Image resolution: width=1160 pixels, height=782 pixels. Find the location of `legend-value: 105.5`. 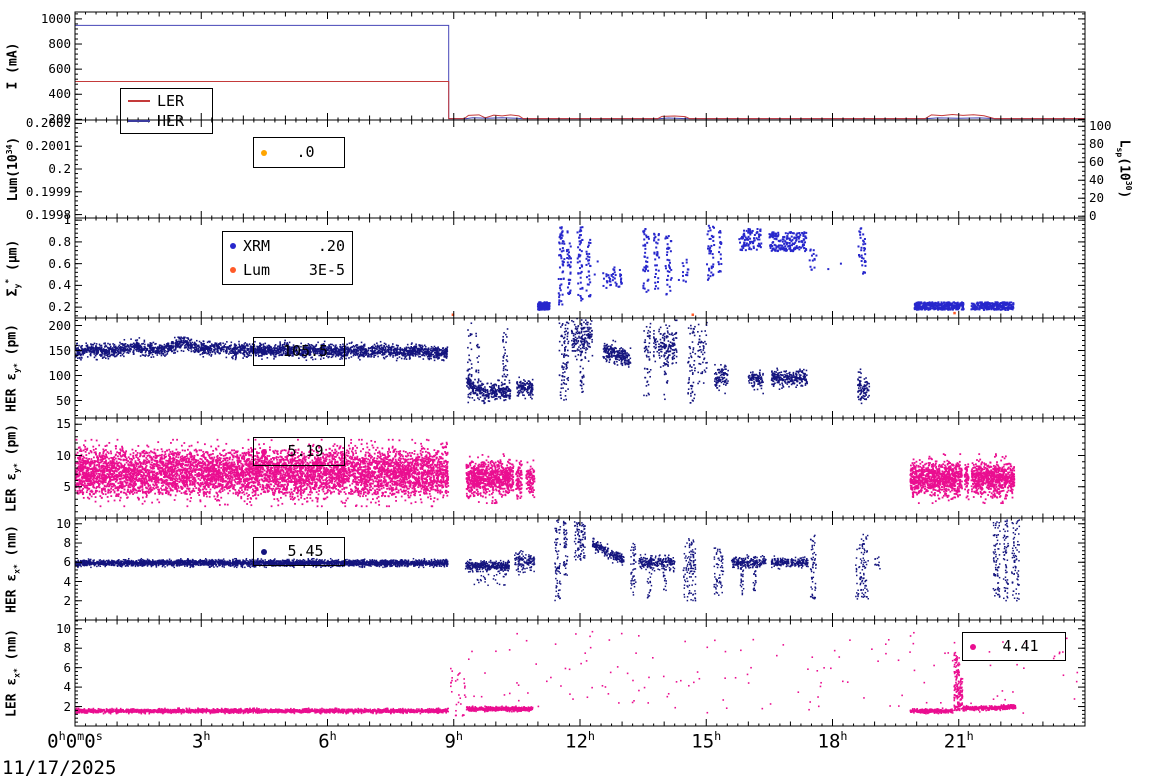

legend-value: 105.5 is located at coordinates (305, 351).